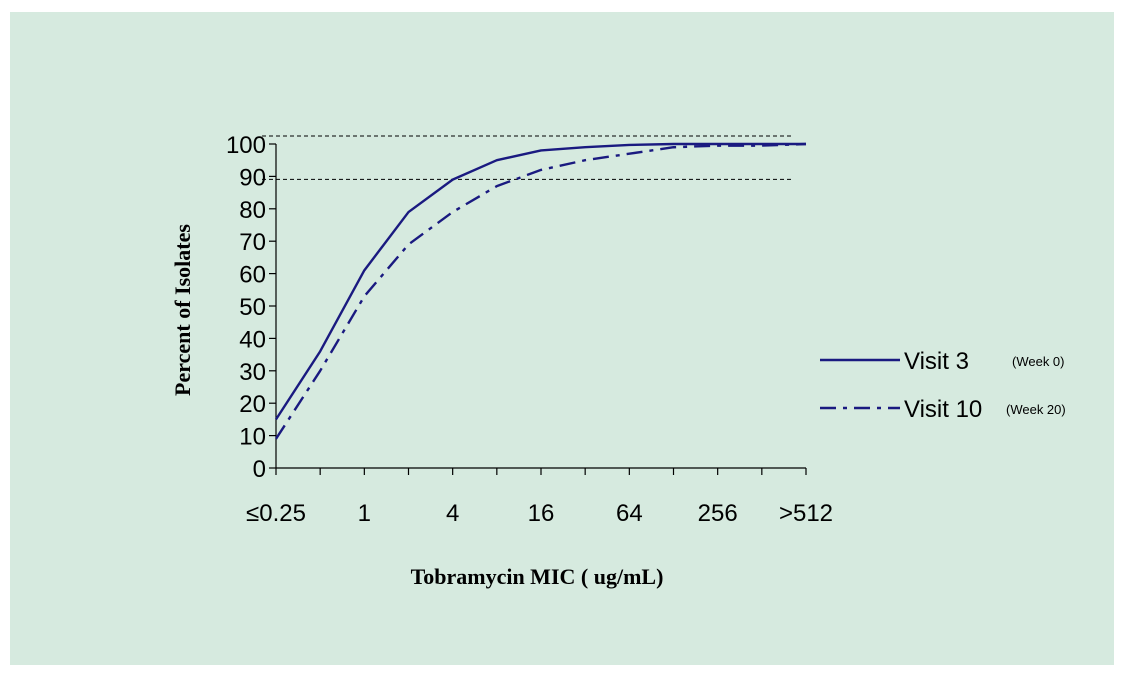 The width and height of the screenshot is (1121, 679). I want to click on y-tick-label: 0, so click(259, 469).